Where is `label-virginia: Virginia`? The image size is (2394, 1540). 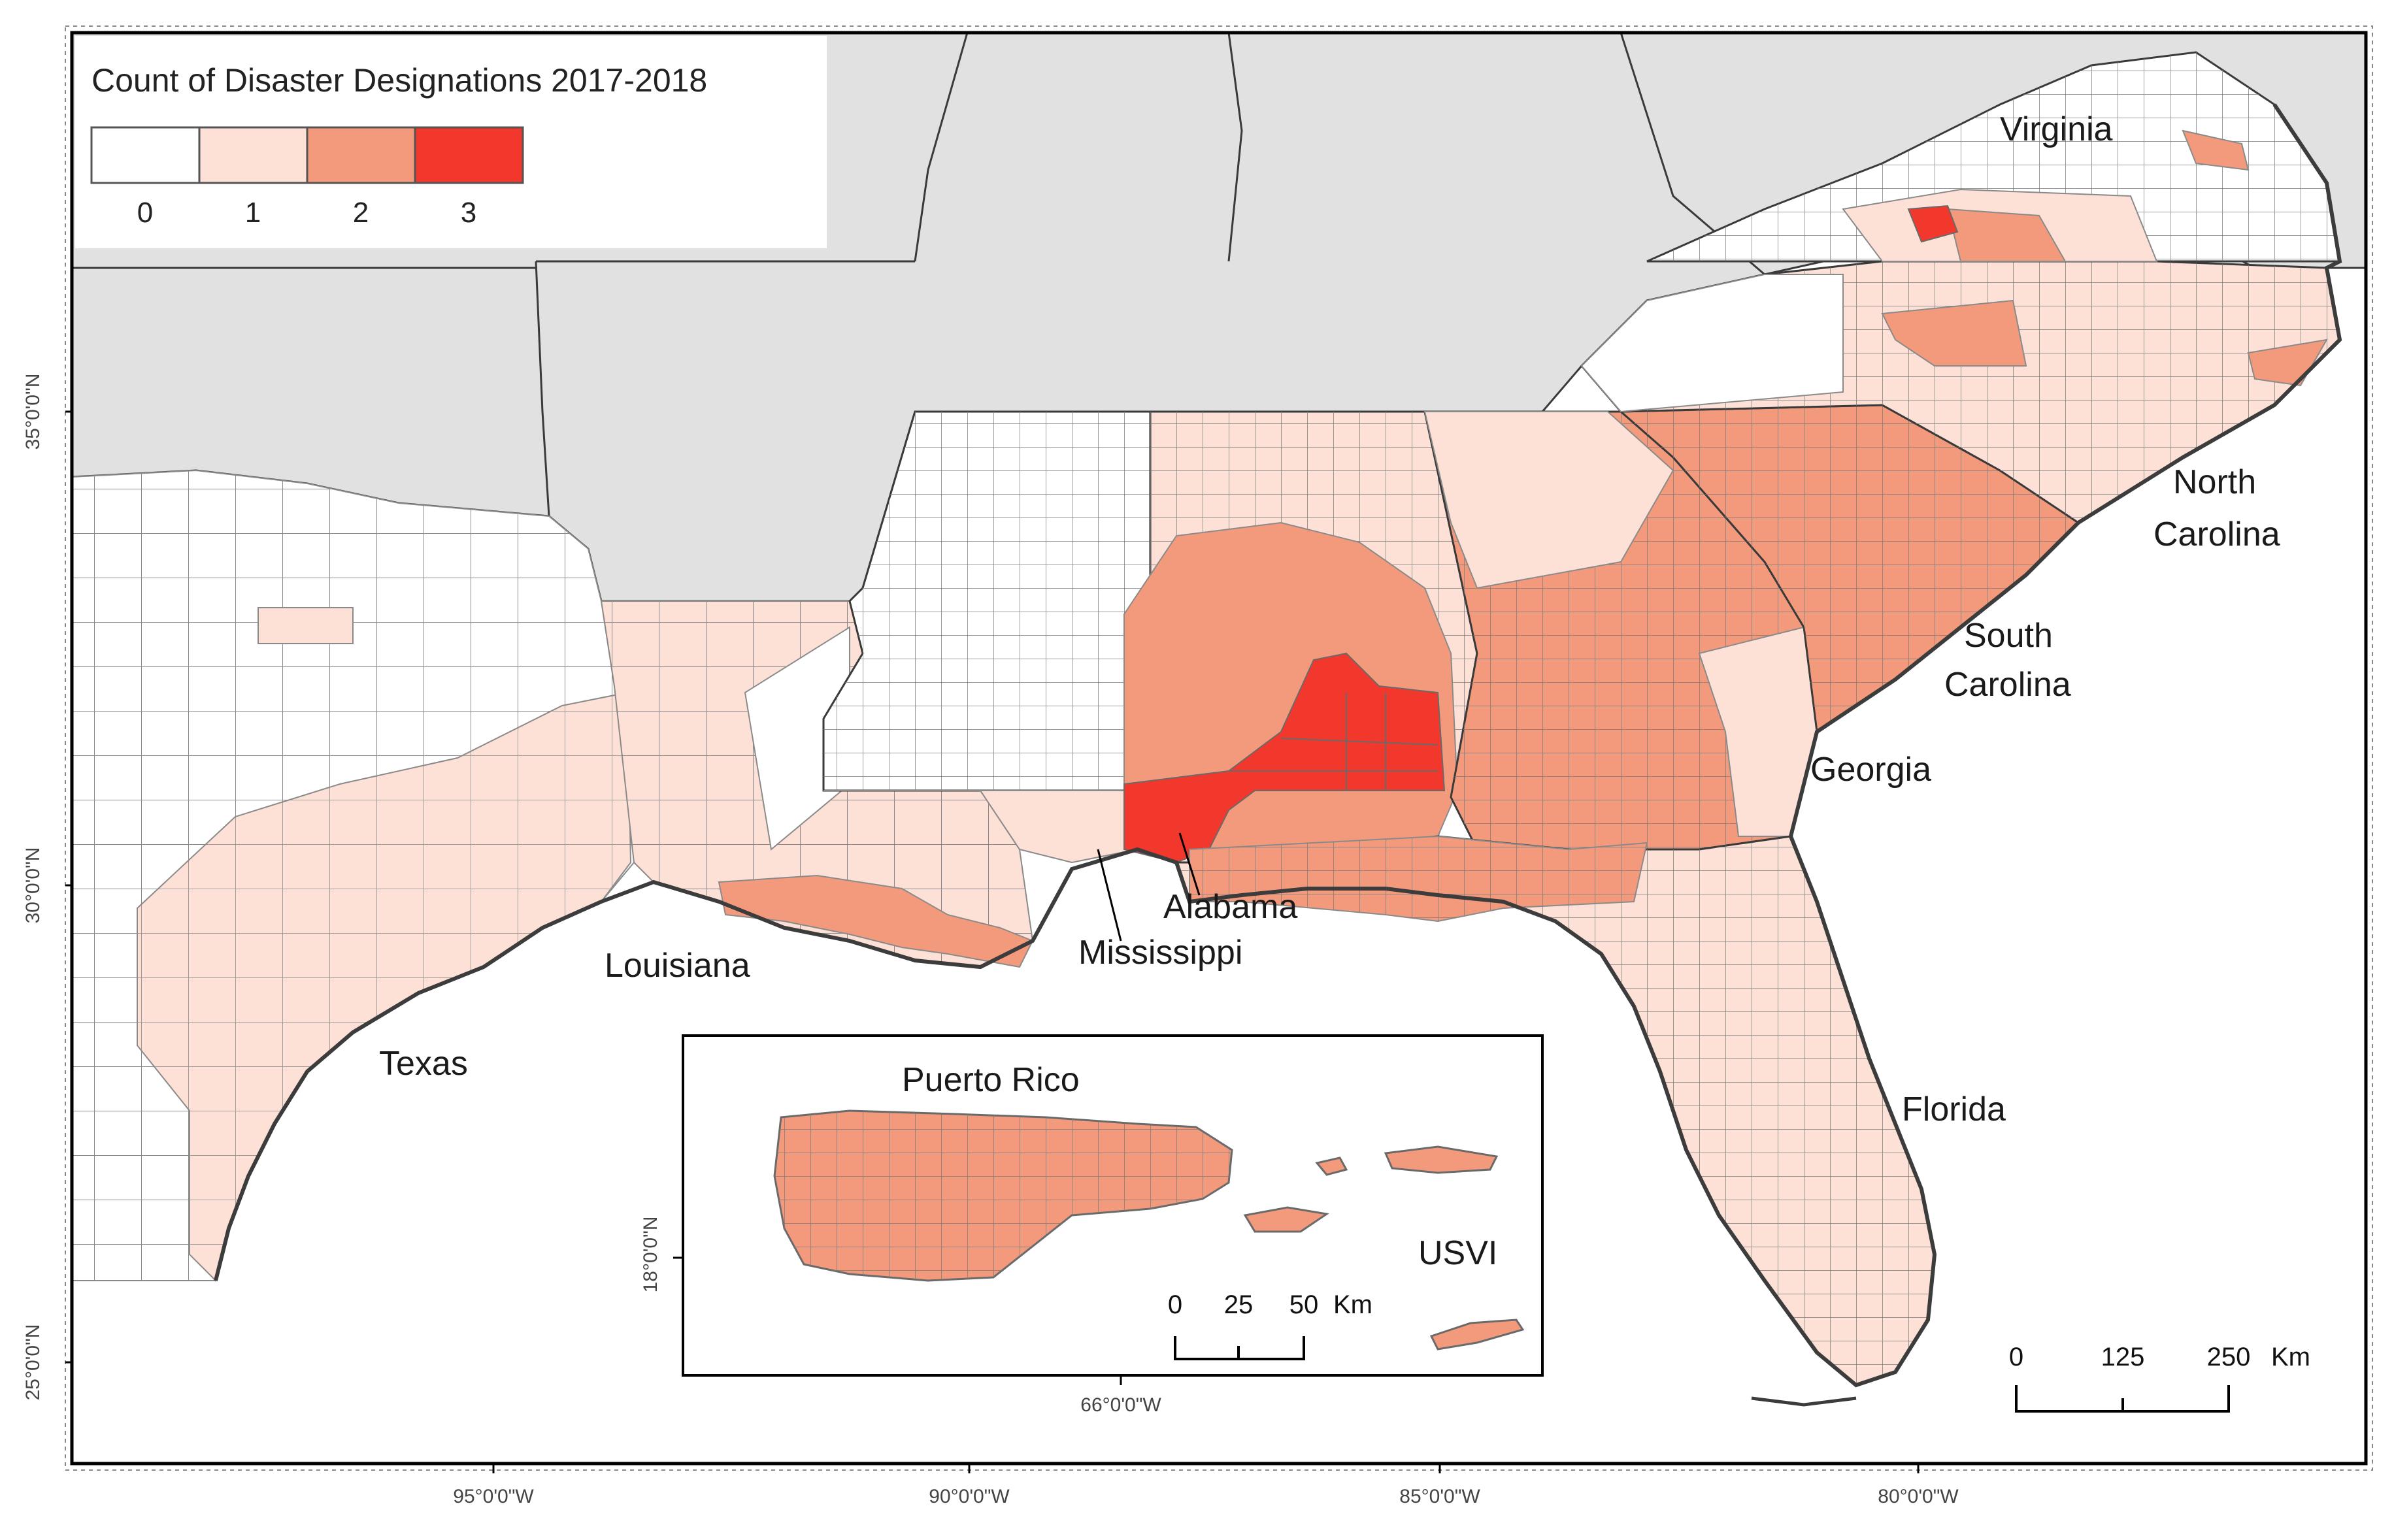
label-virginia: Virginia is located at coordinates (2056, 129).